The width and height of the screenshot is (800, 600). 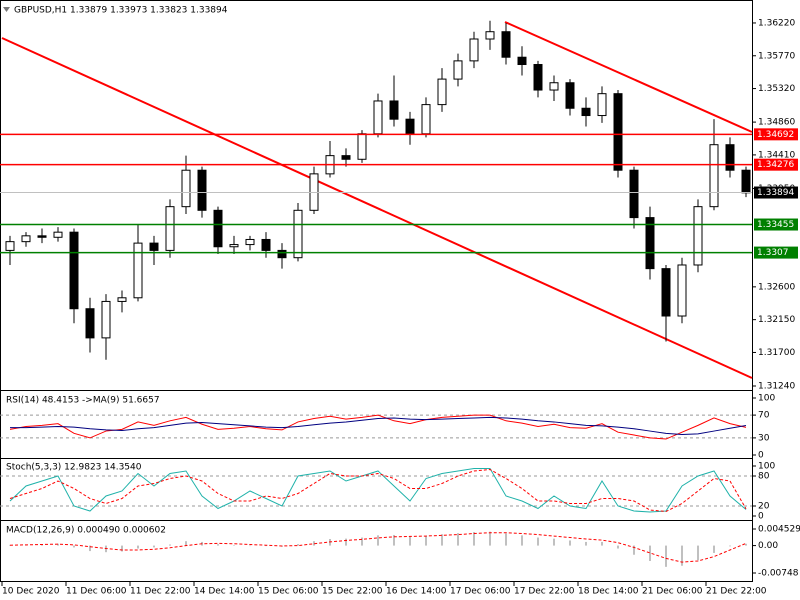 I want to click on panel-title: RSI(14) 48.4153 ->MA(9) 51.6657, so click(x=83, y=401).